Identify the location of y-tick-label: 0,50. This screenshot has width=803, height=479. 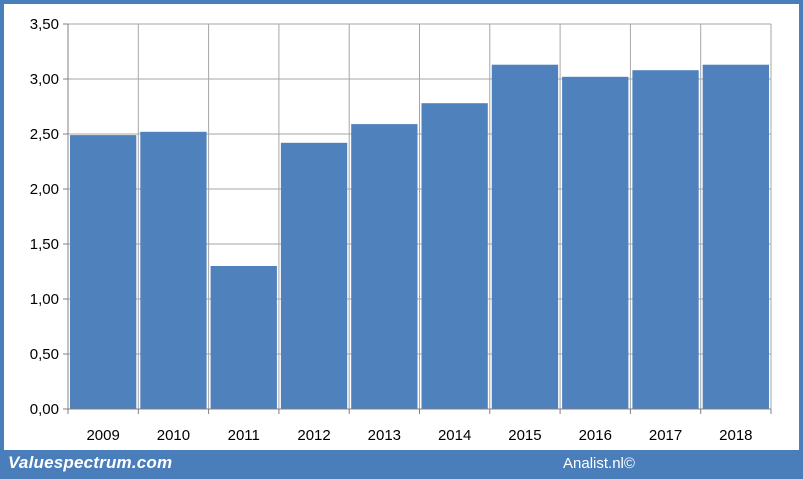
(44, 354).